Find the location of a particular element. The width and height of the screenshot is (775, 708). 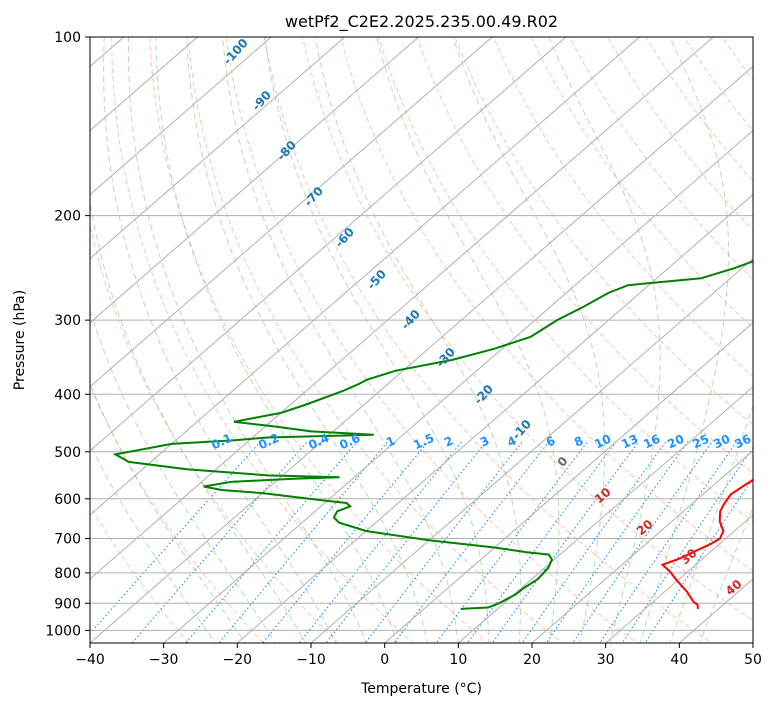

x-tick-label: 20 is located at coordinates (532, 660).